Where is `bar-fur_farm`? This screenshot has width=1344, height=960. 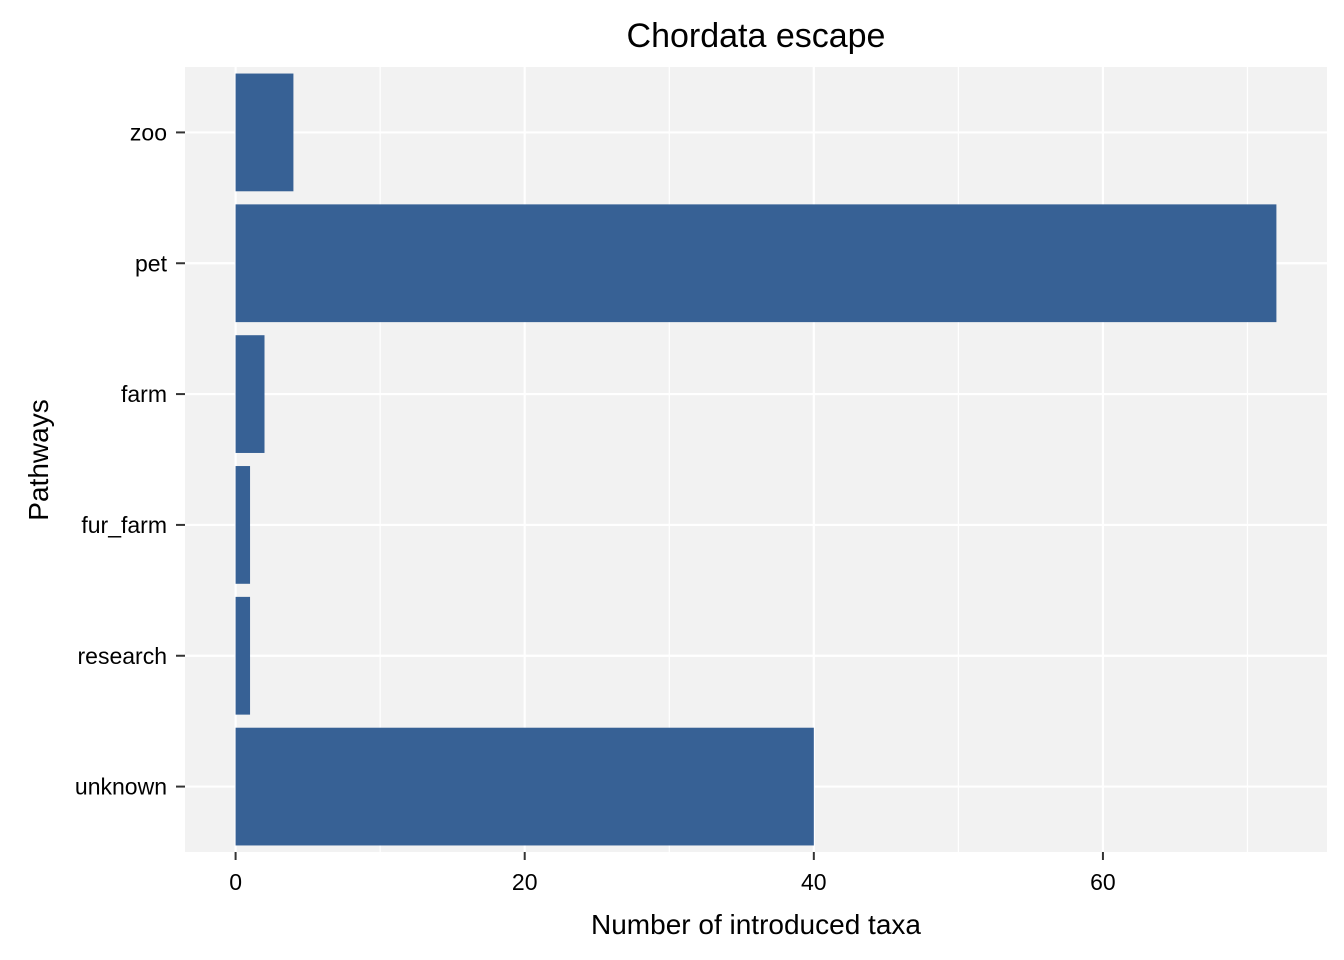
bar-fur_farm is located at coordinates (243, 525).